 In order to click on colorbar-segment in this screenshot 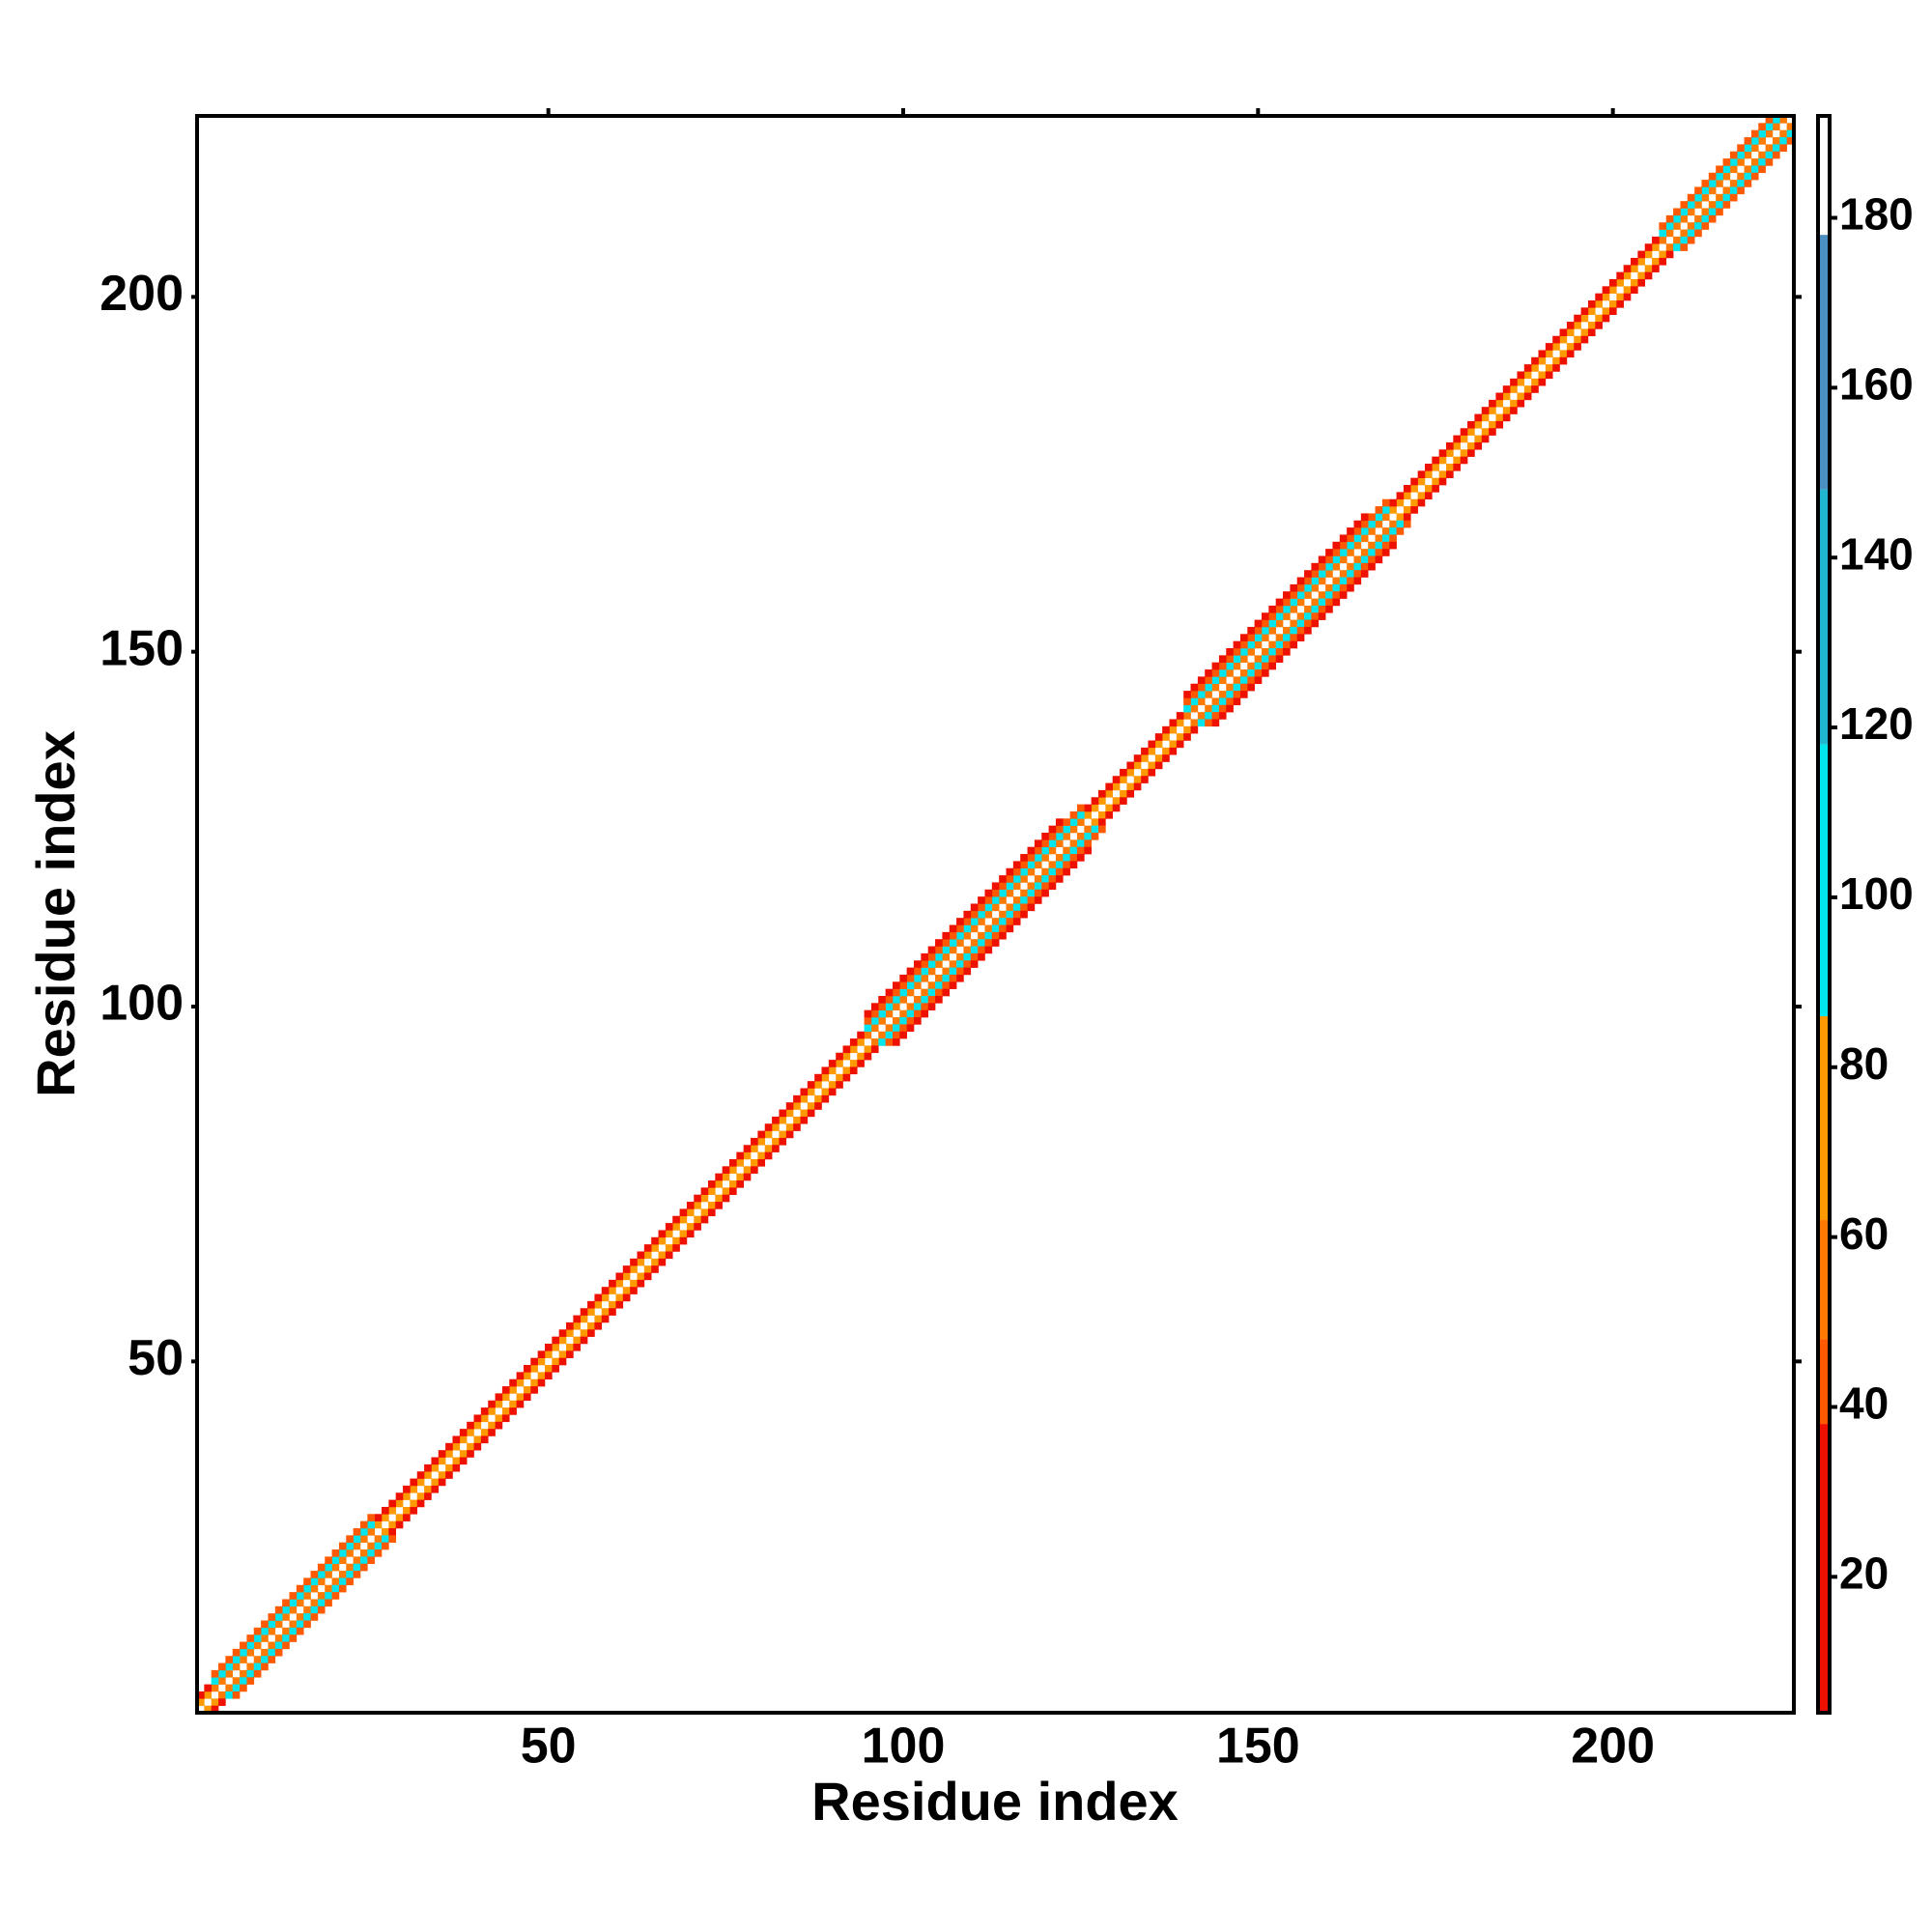, I will do `click(1824, 362)`.